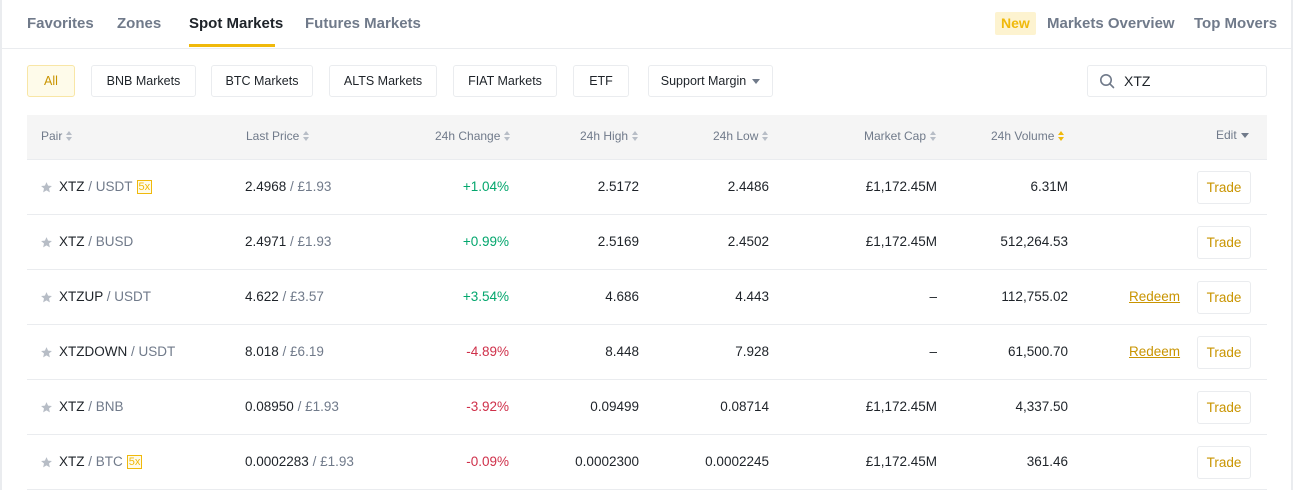 The height and width of the screenshot is (490, 1293). What do you see at coordinates (301, 351) in the screenshot?
I see `fiat-price: / £6.19` at bounding box center [301, 351].